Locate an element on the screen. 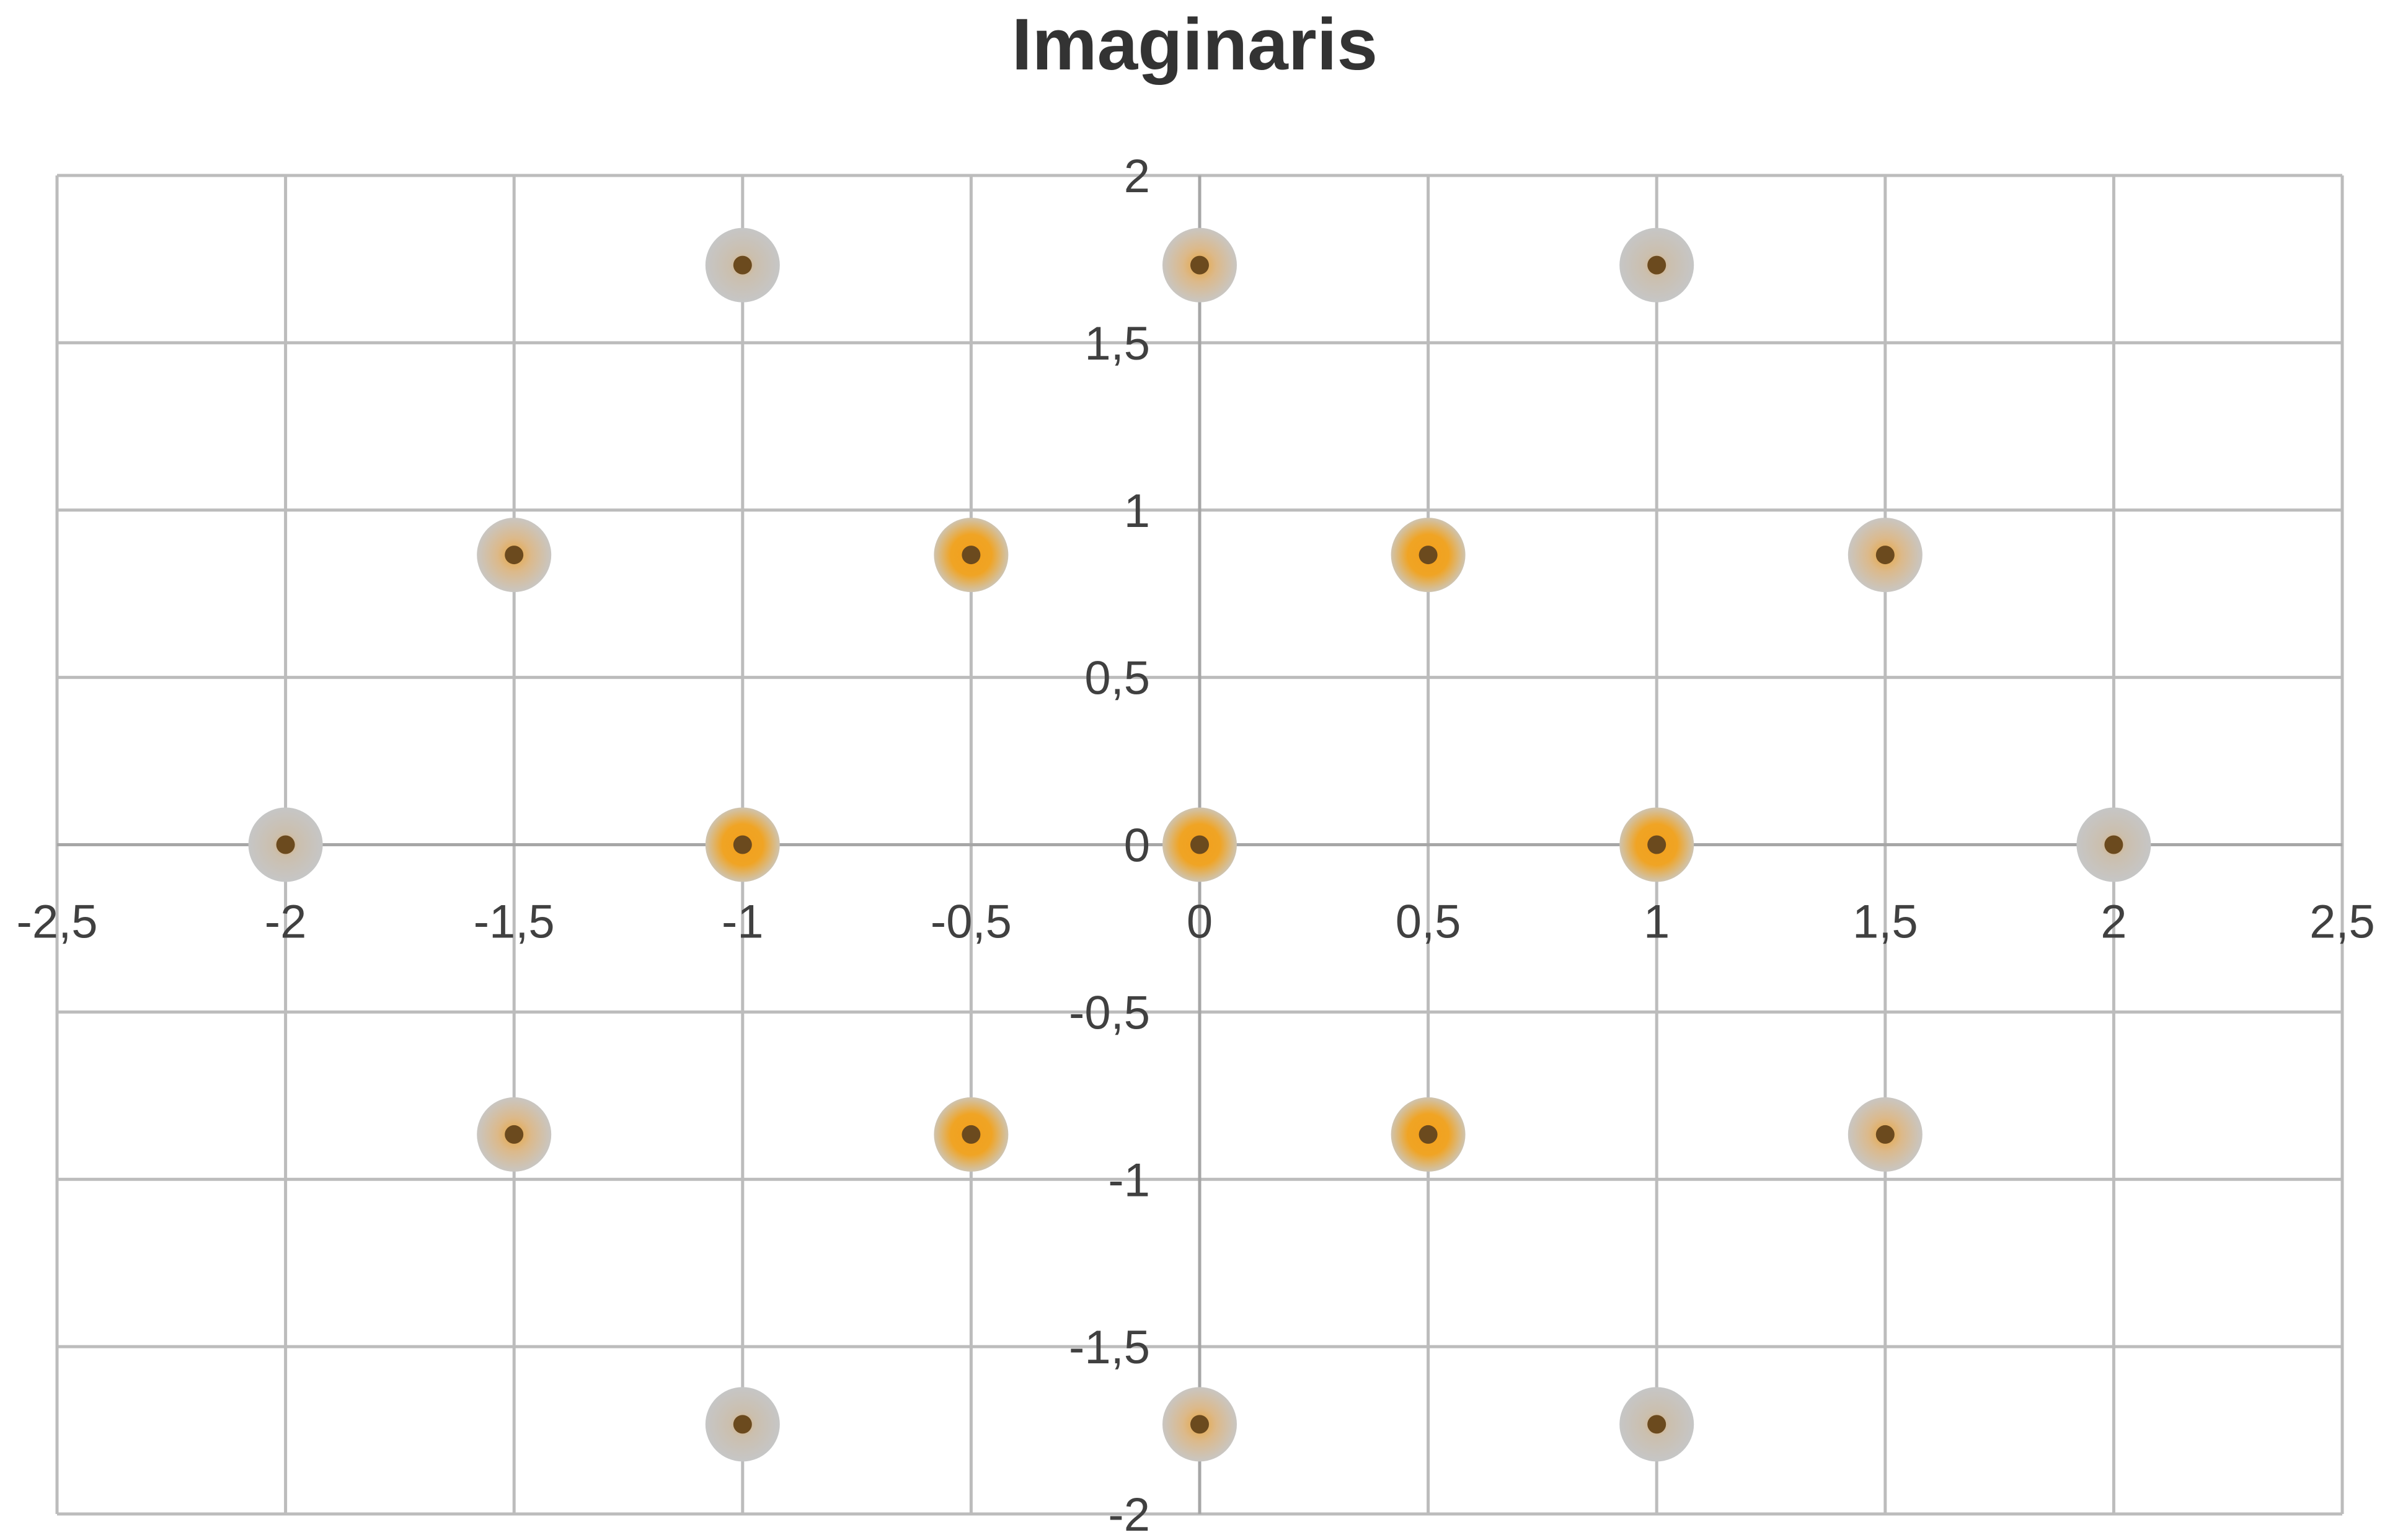 The image size is (2390, 1540). x-tick-label: 2 is located at coordinates (2113, 922).